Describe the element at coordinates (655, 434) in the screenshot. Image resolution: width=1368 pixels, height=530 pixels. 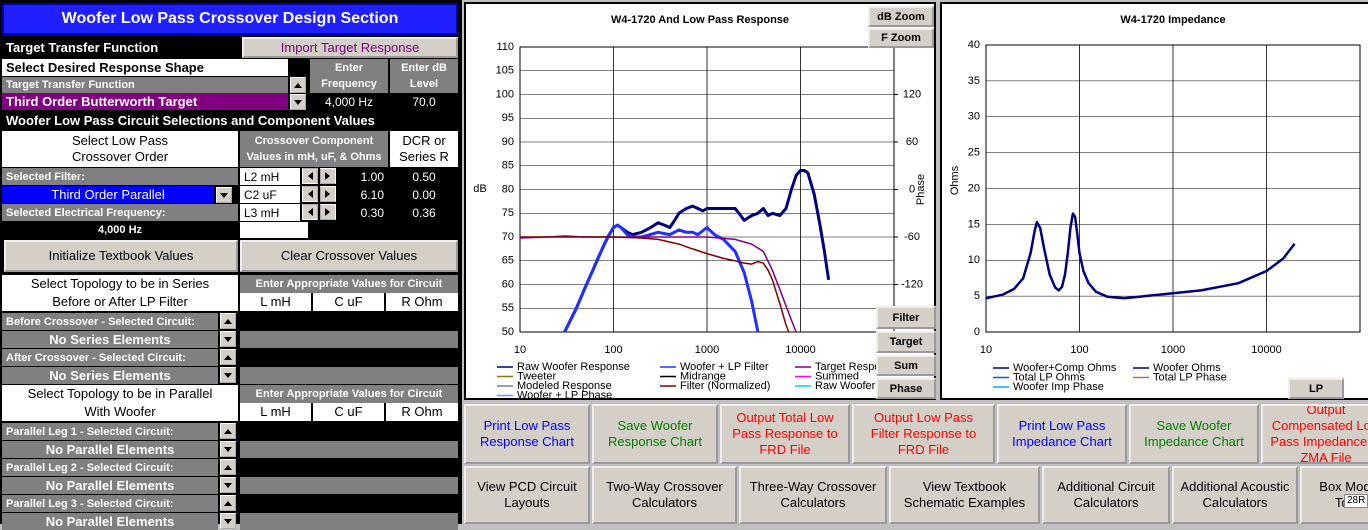
I see `action-button: Save Woofer Response Chart` at that location.